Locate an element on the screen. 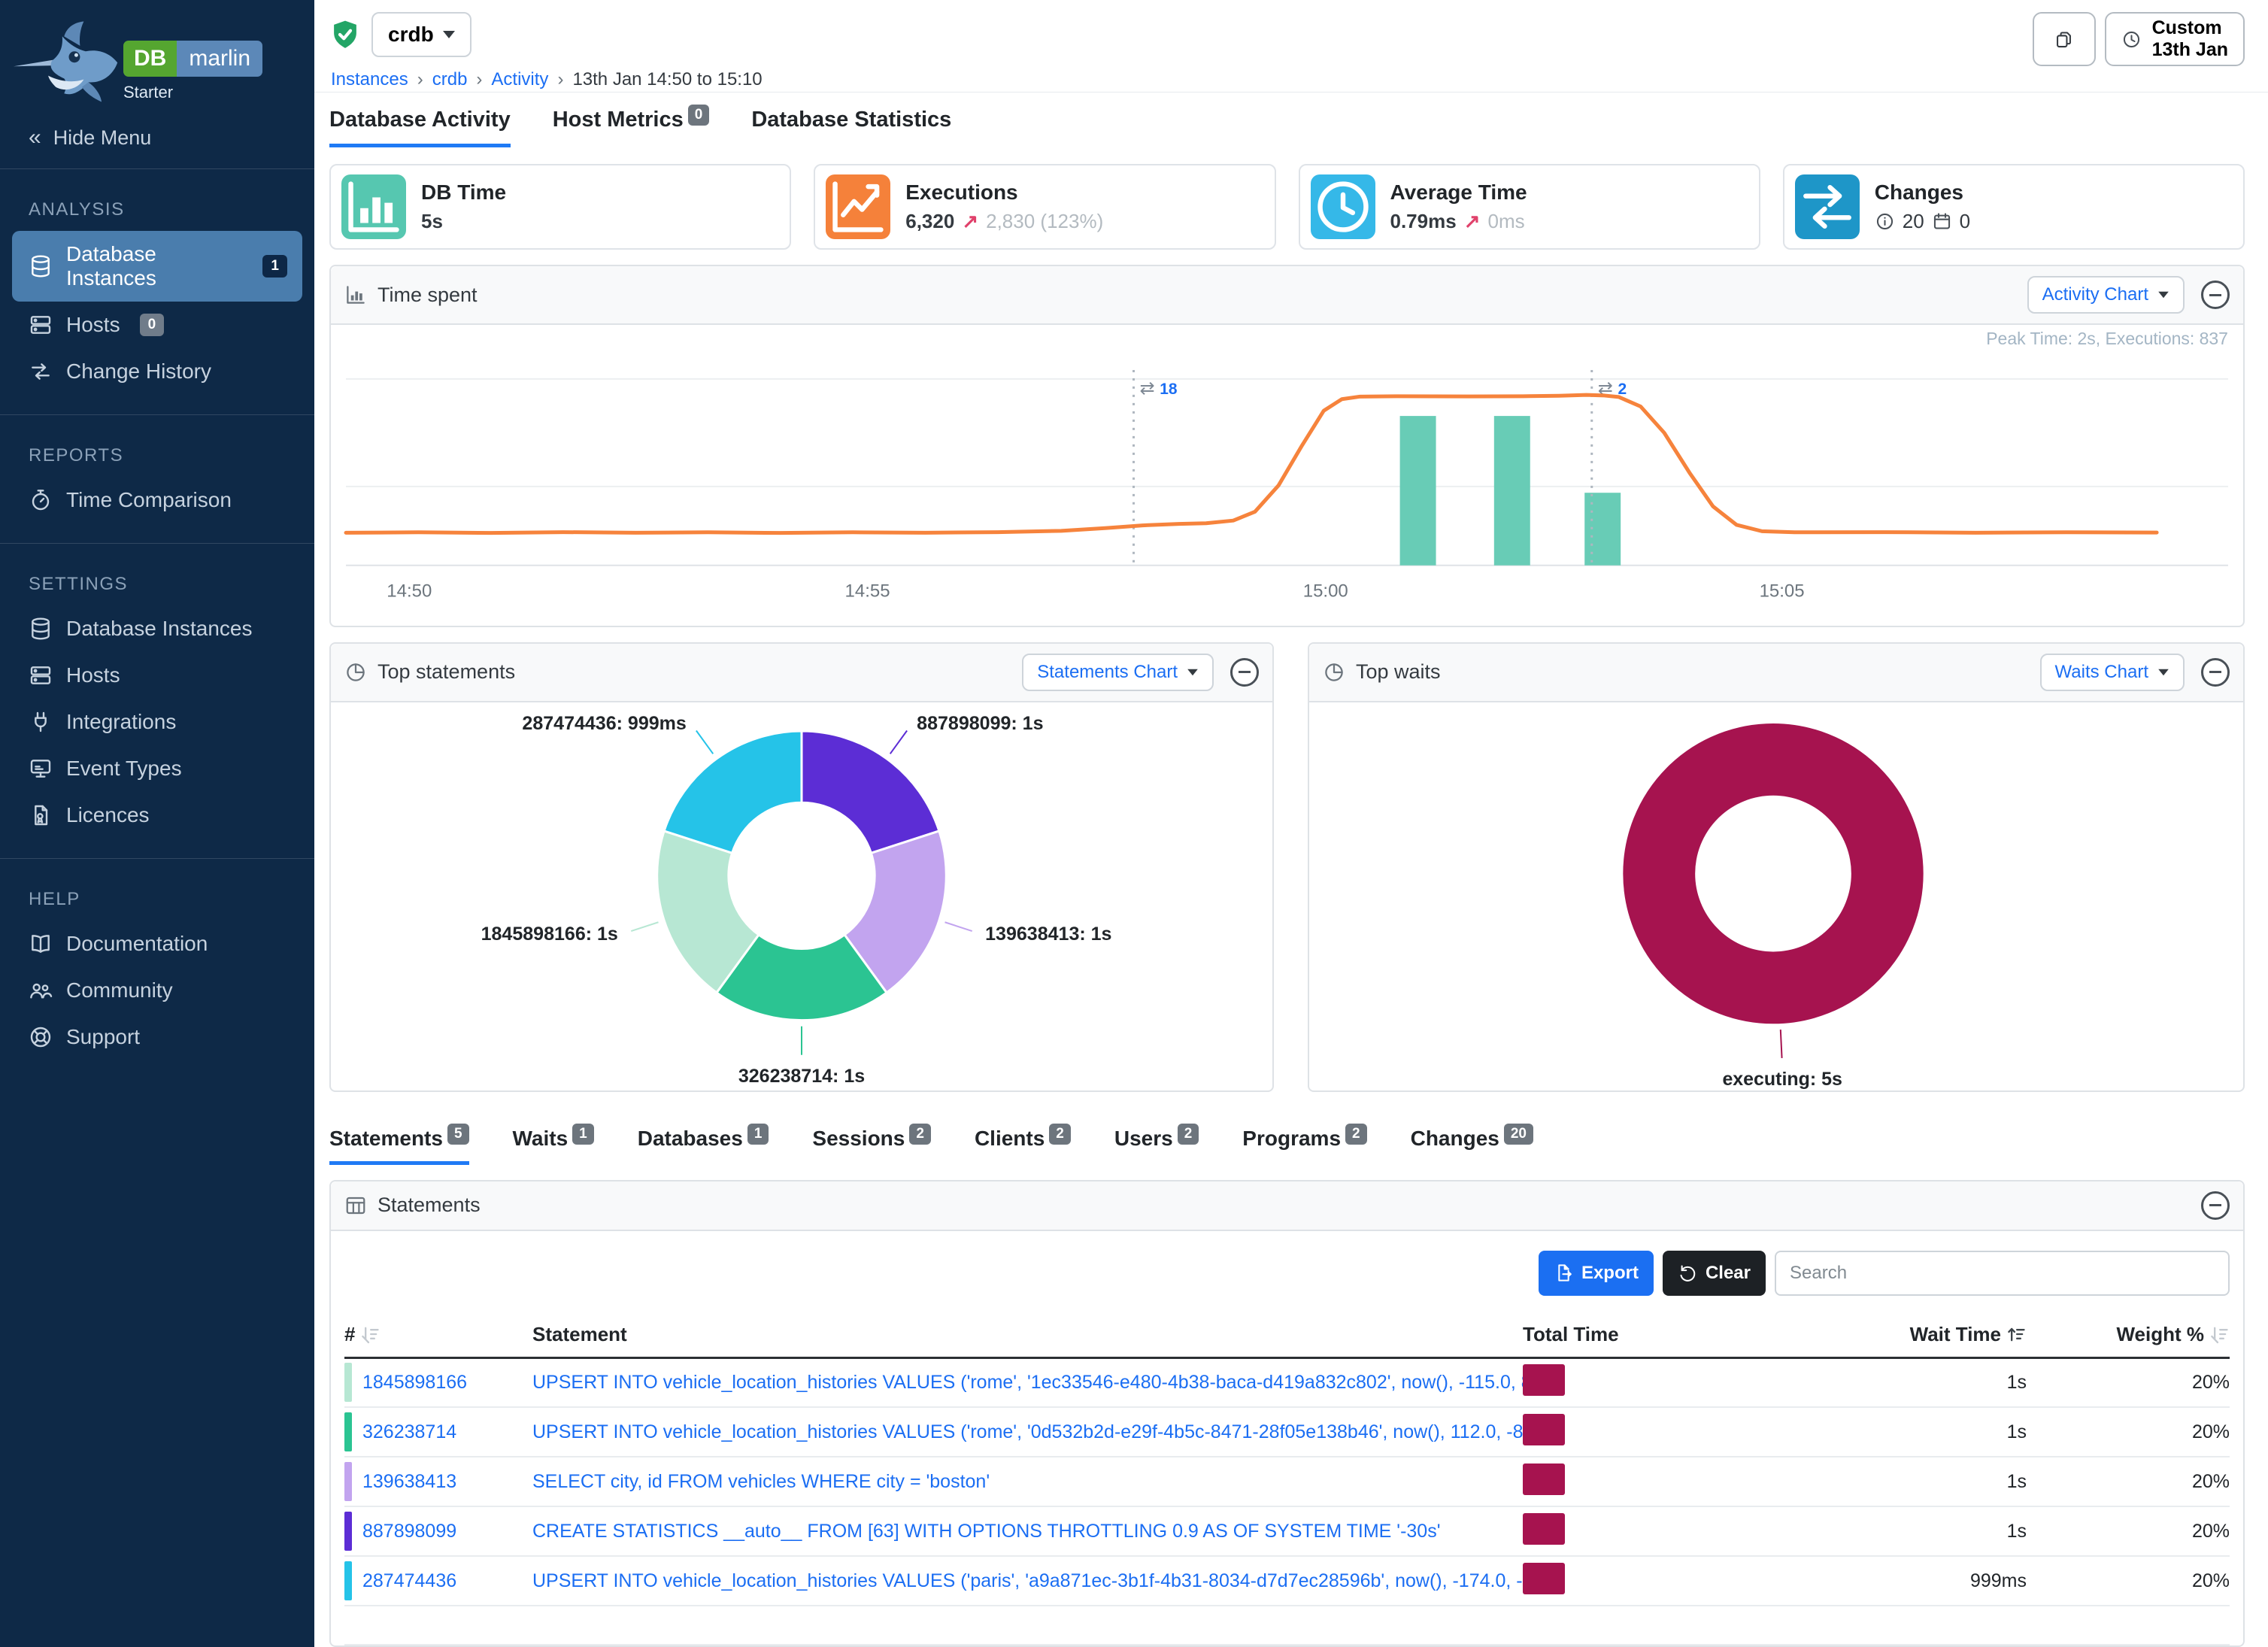  sidebar-item-event-types: Event Types is located at coordinates (157, 768).